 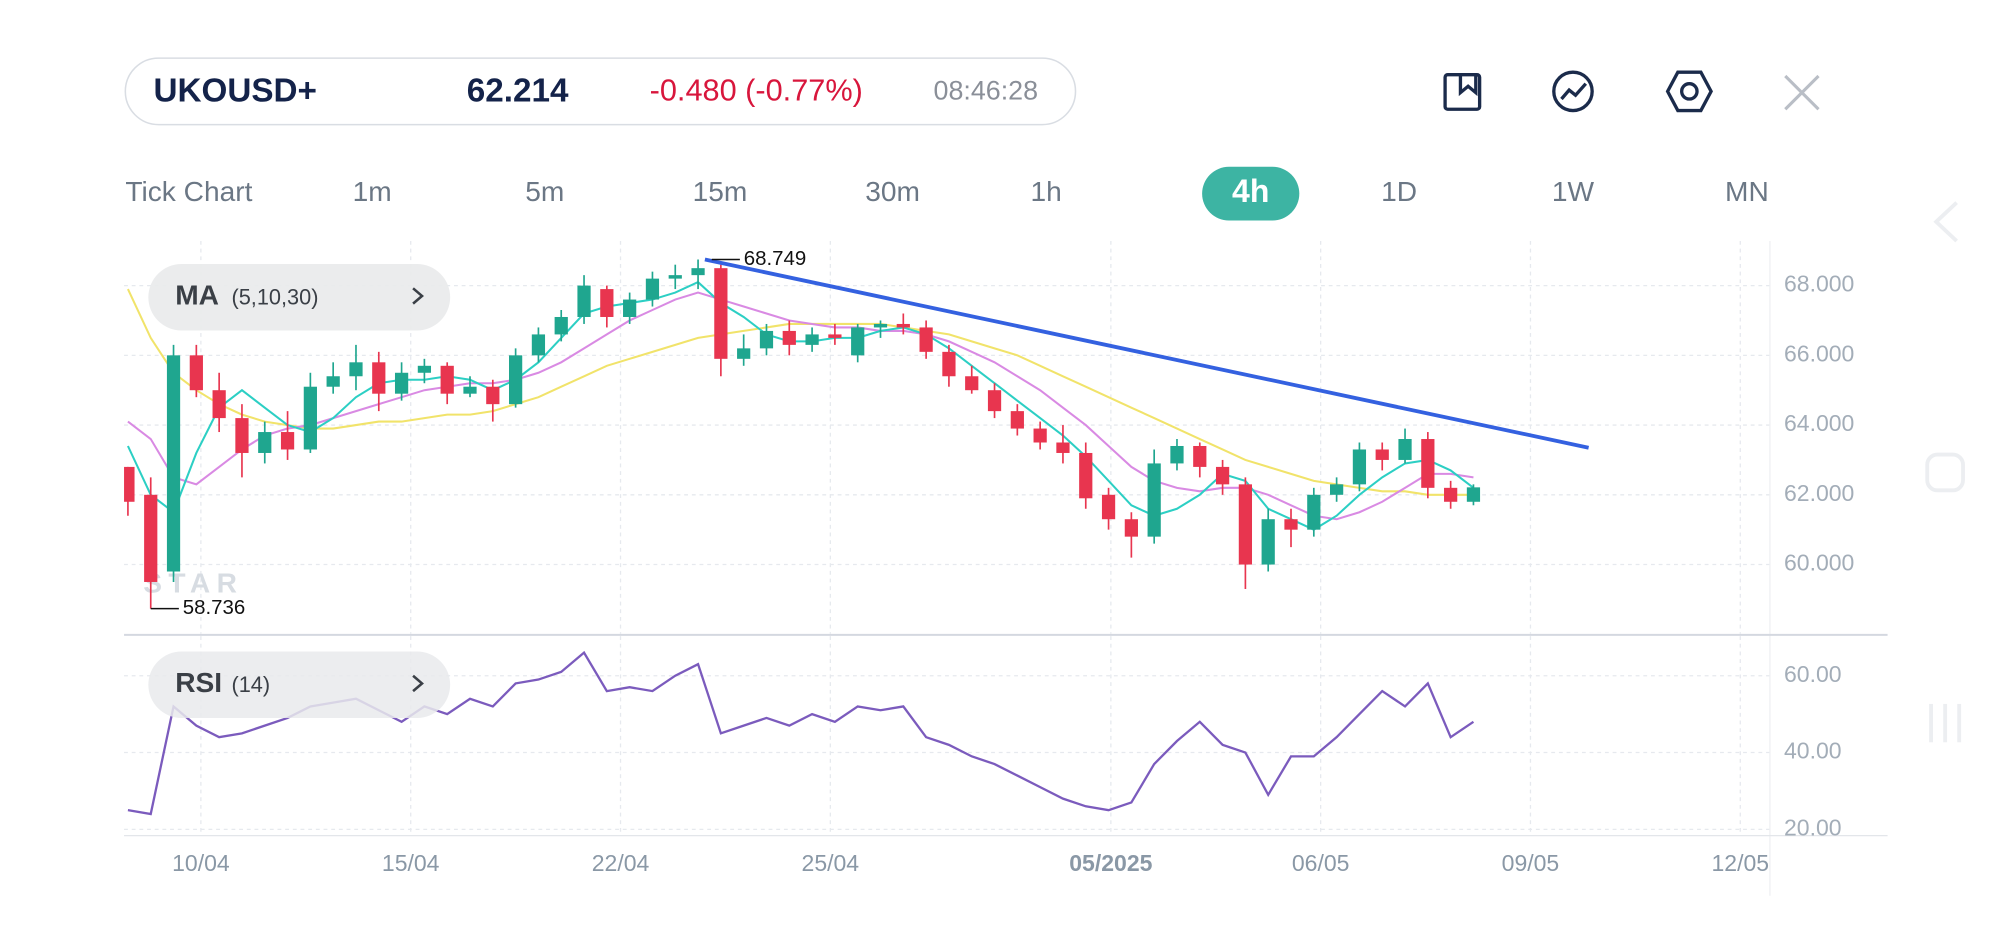 What do you see at coordinates (518, 90) in the screenshot?
I see `price: 62.214` at bounding box center [518, 90].